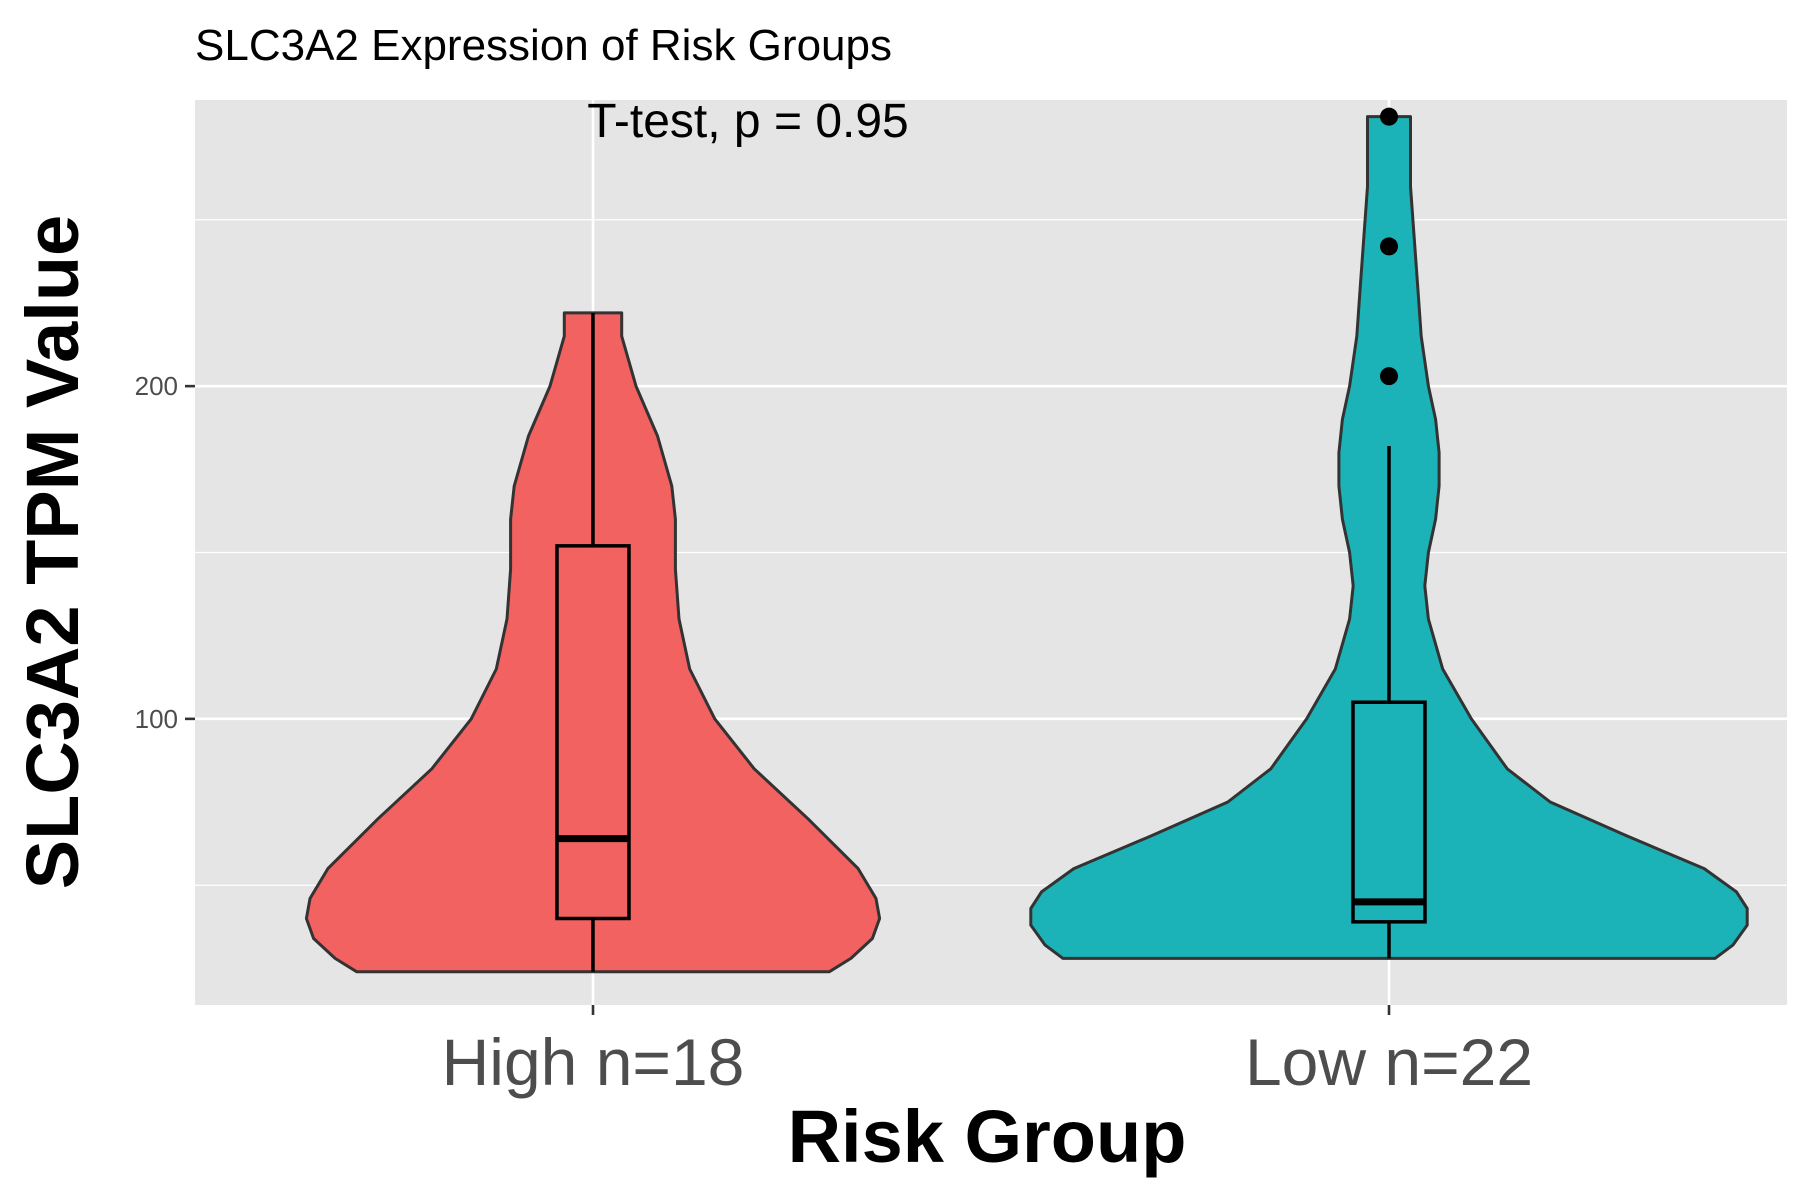 This screenshot has width=1800, height=1200. I want to click on x-axis-label: Risk Group, so click(987, 1136).